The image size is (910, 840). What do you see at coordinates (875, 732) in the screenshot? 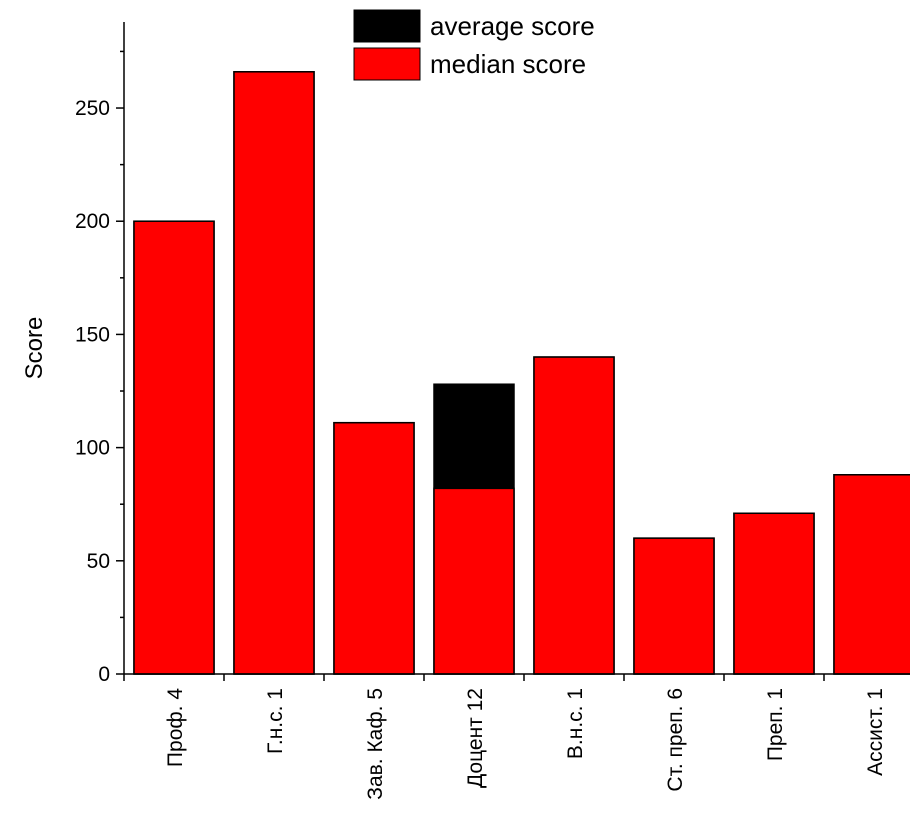
I see `x-tick-label-7: Ассист. 1` at bounding box center [875, 732].